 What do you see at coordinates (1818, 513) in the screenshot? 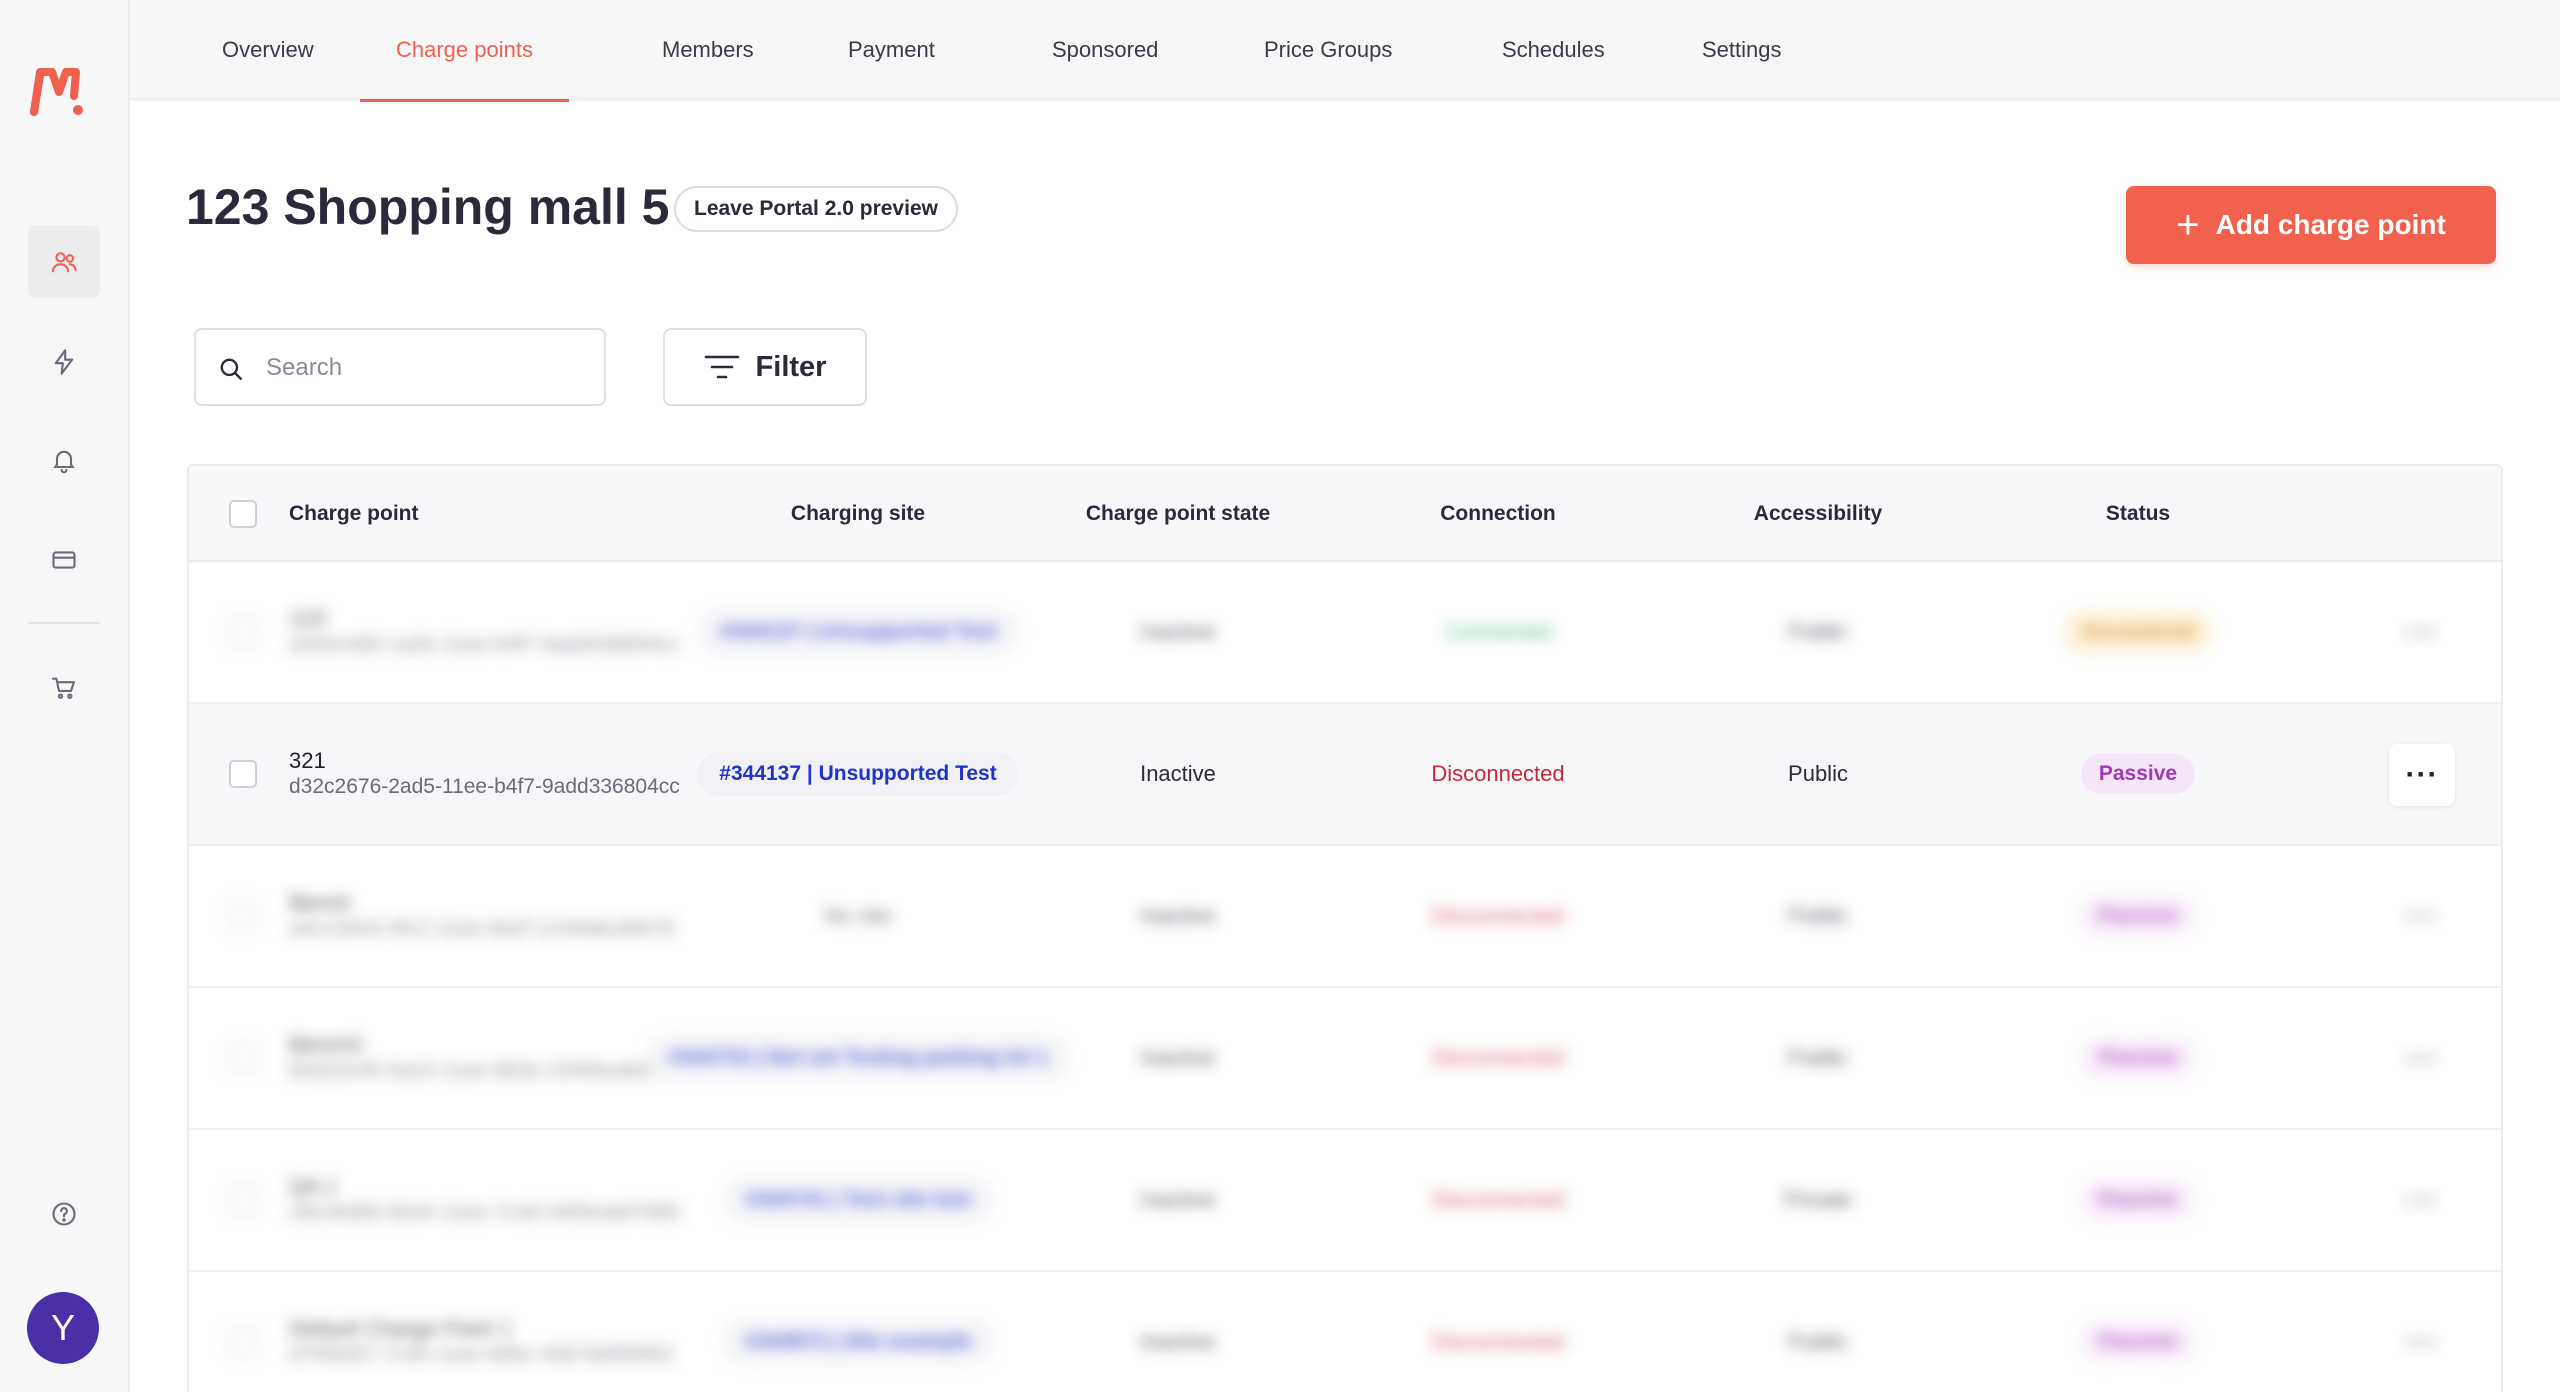
I see `column-accessibility: Accessibility` at bounding box center [1818, 513].